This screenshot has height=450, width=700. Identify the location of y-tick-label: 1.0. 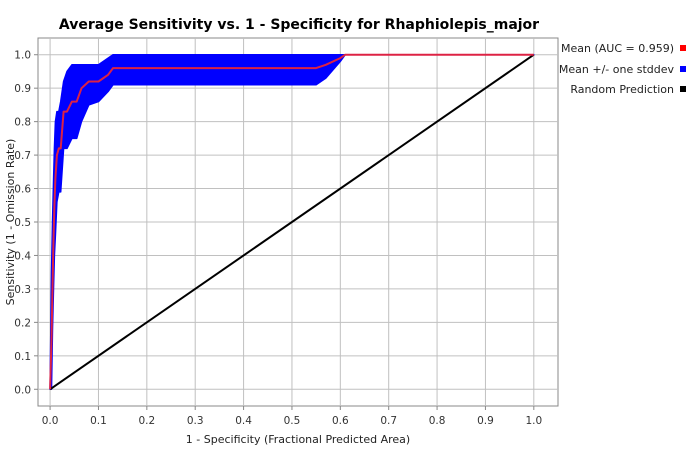
(22, 56).